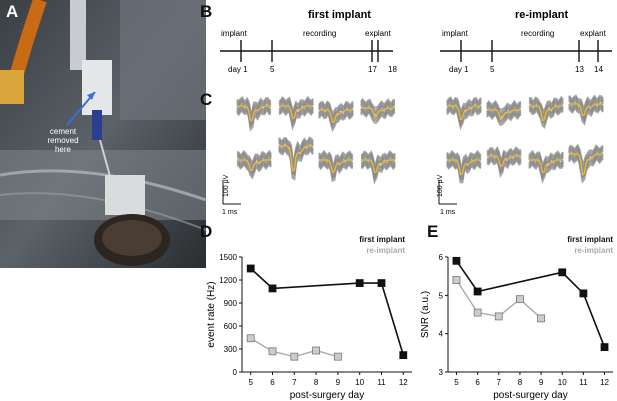 This screenshot has width=617, height=401. What do you see at coordinates (206, 231) in the screenshot?
I see `panel-label-d: D` at bounding box center [206, 231].